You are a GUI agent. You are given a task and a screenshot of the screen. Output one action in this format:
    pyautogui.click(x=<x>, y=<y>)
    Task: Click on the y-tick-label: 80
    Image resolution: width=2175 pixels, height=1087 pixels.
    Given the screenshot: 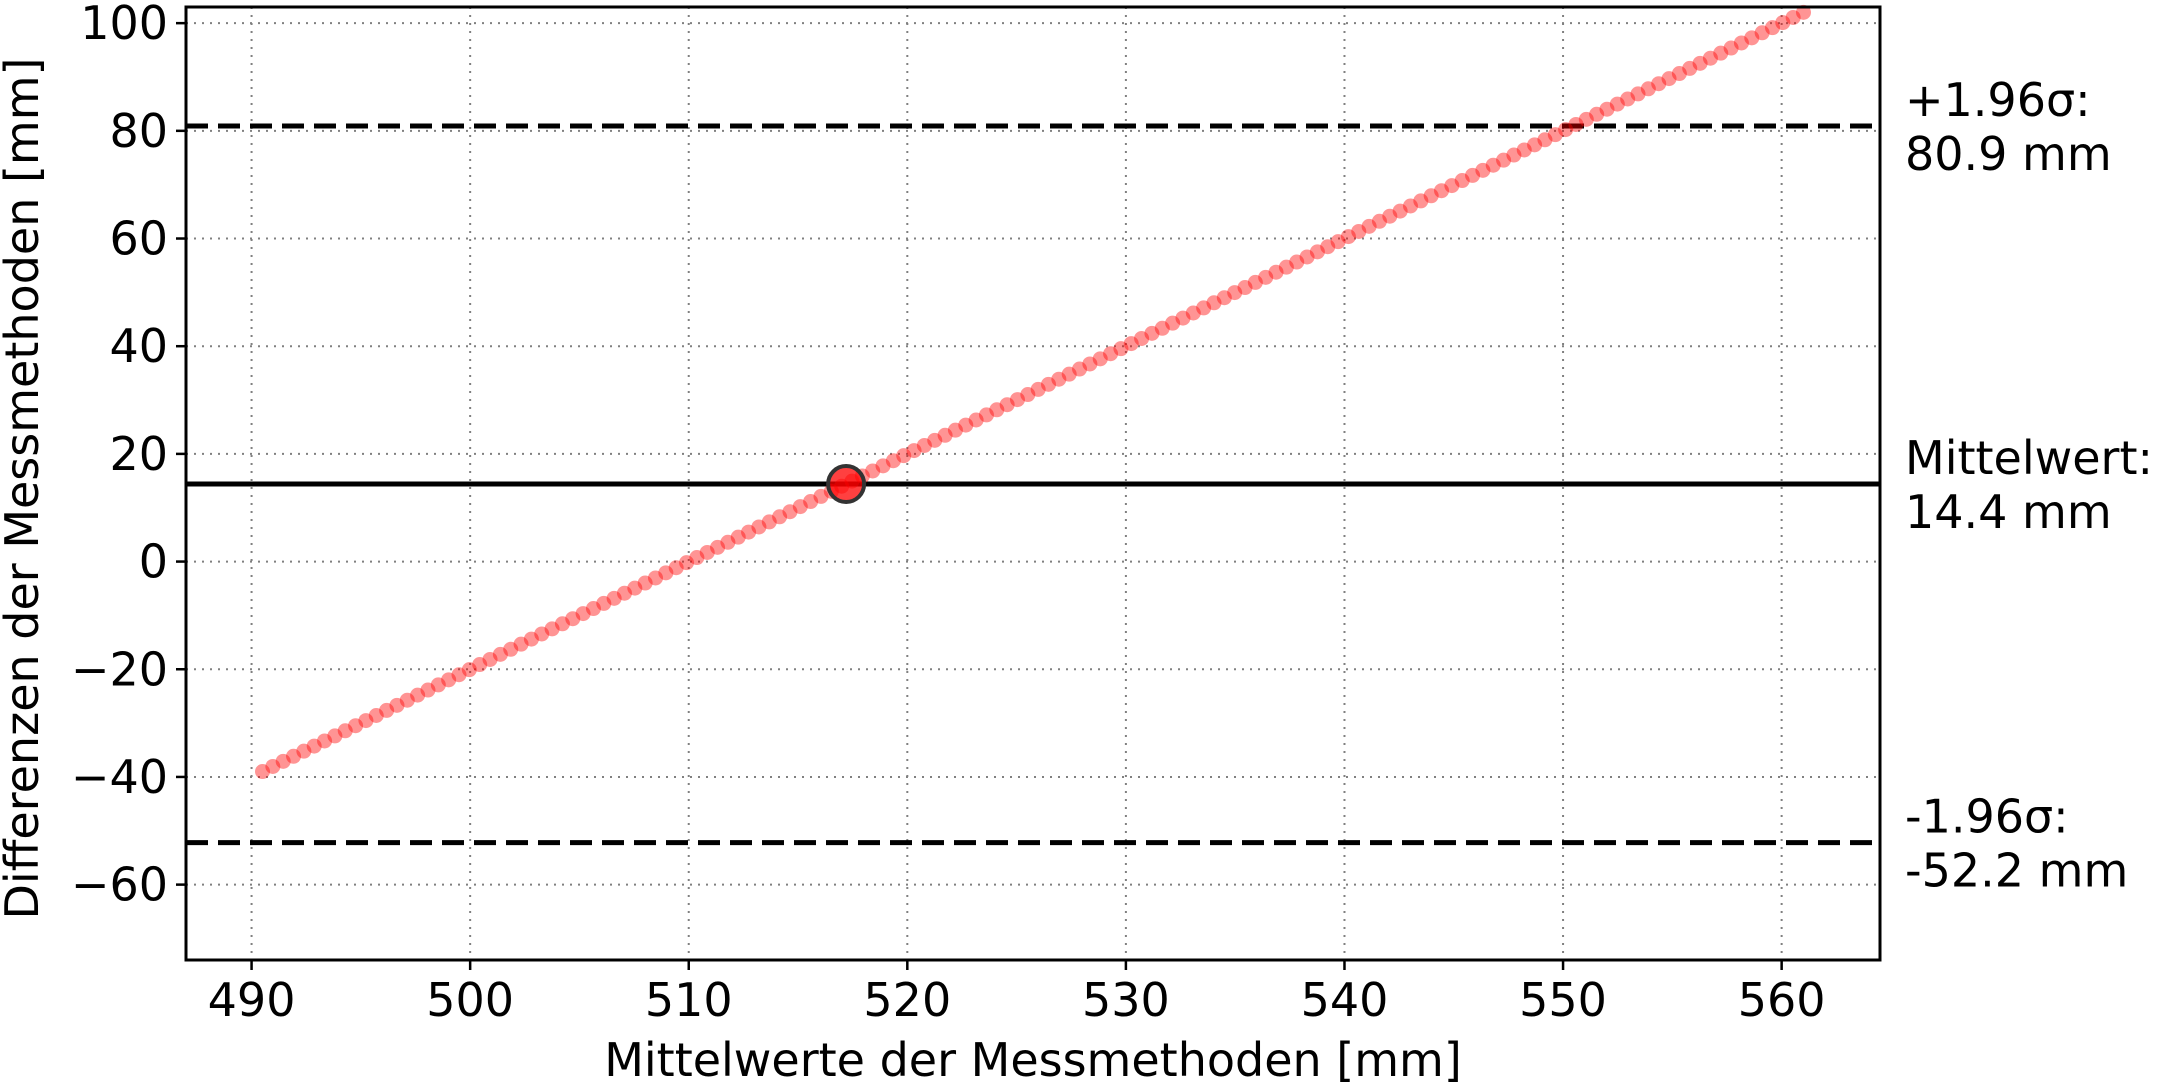 What is the action you would take?
    pyautogui.click(x=138, y=131)
    